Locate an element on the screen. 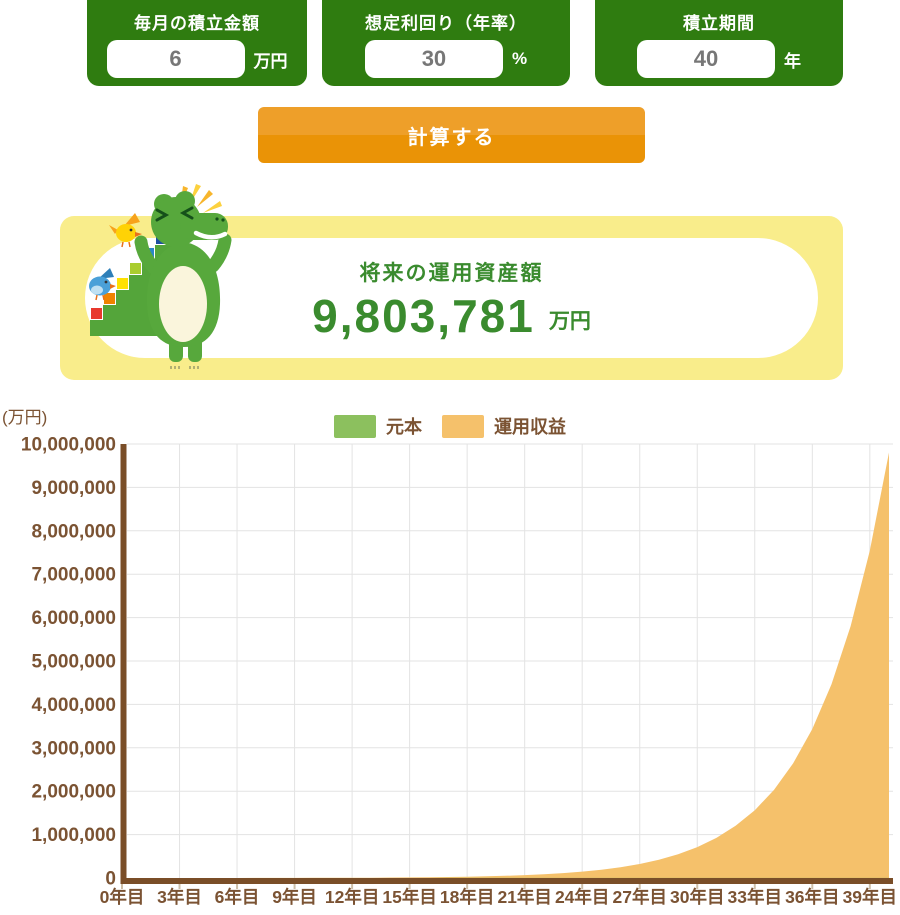 Image resolution: width=900 pixels, height=915 pixels. svg-text: 27年目 is located at coordinates (639, 897).